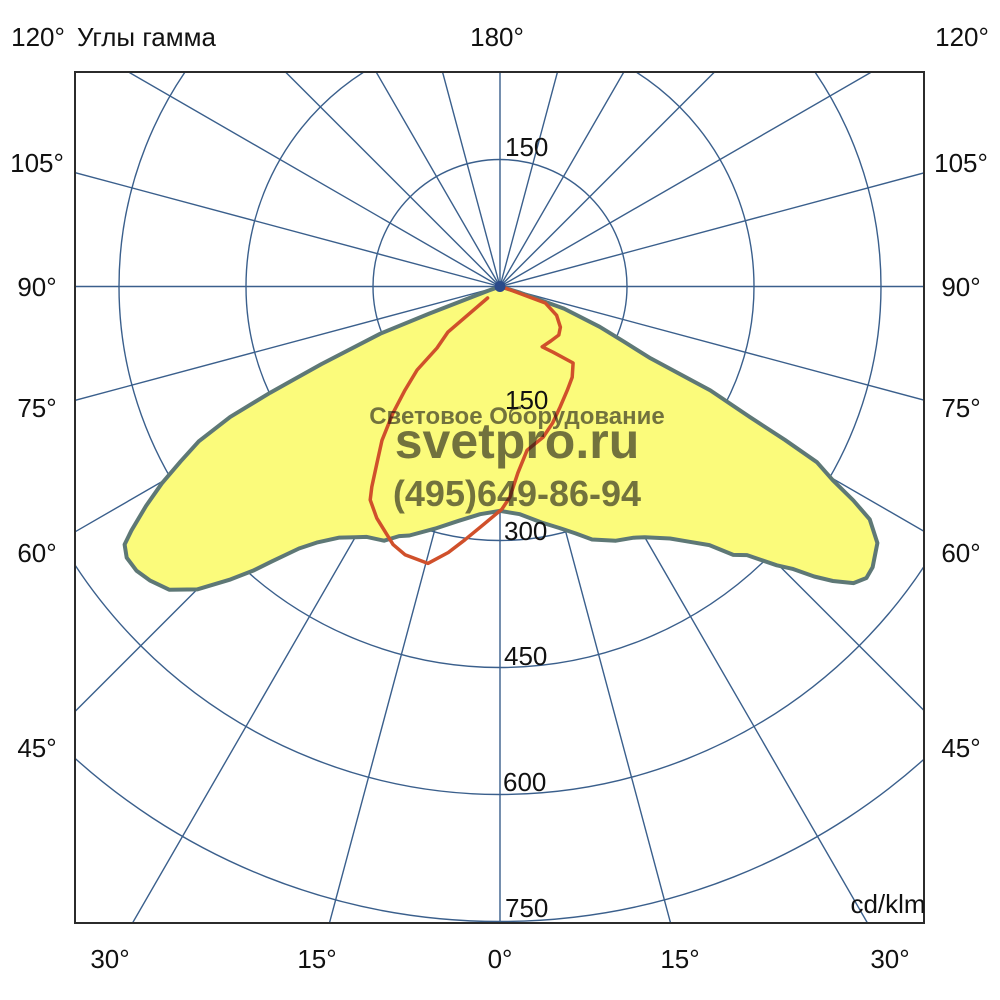  What do you see at coordinates (961, 163) in the screenshot?
I see `angle-label-right-105: 105°` at bounding box center [961, 163].